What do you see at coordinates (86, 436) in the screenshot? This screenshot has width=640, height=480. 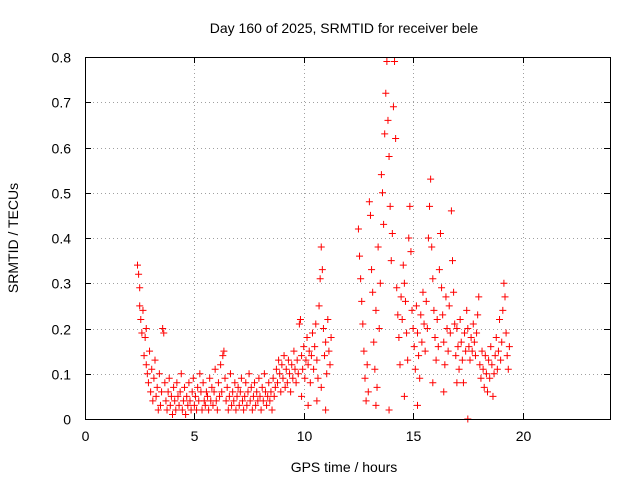 I see `x-tick-label: 0` at bounding box center [86, 436].